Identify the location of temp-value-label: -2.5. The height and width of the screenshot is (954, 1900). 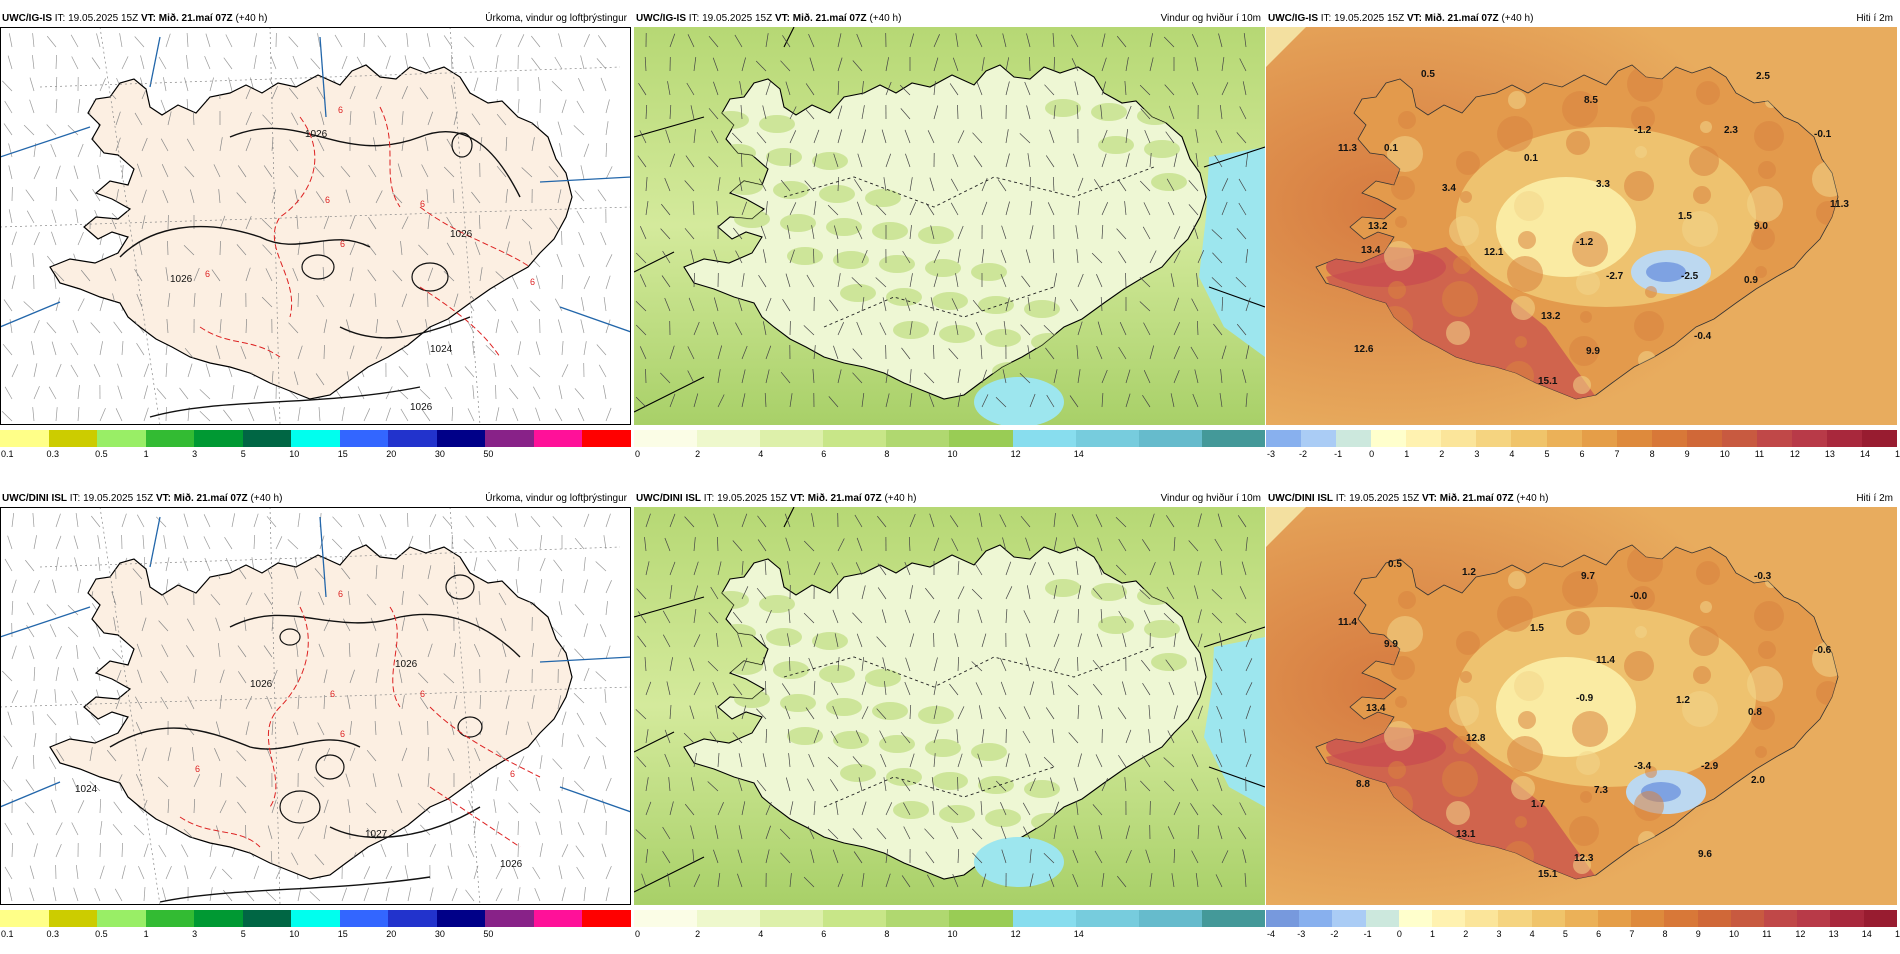
(1690, 276).